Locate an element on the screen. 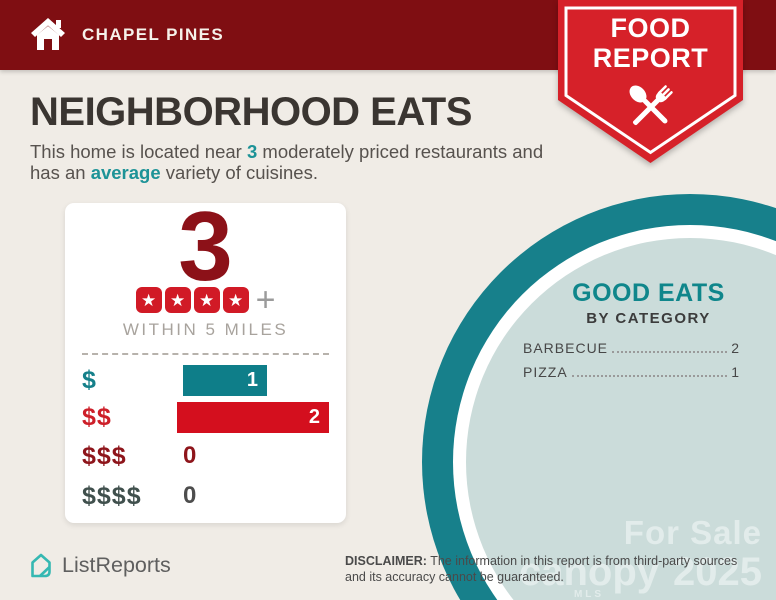 The image size is (776, 600). price-bar: 1 is located at coordinates (225, 380).